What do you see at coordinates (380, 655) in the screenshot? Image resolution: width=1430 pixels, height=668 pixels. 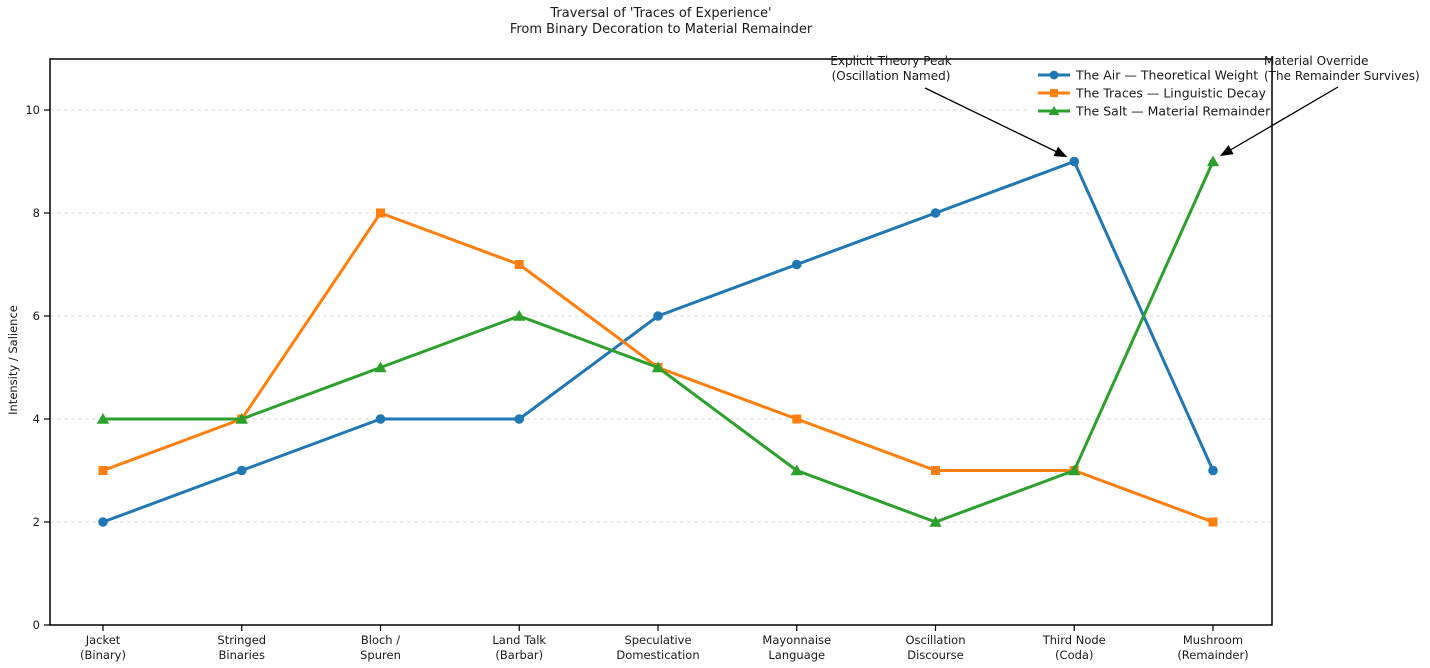 I see `x-tick-label: Spuren` at bounding box center [380, 655].